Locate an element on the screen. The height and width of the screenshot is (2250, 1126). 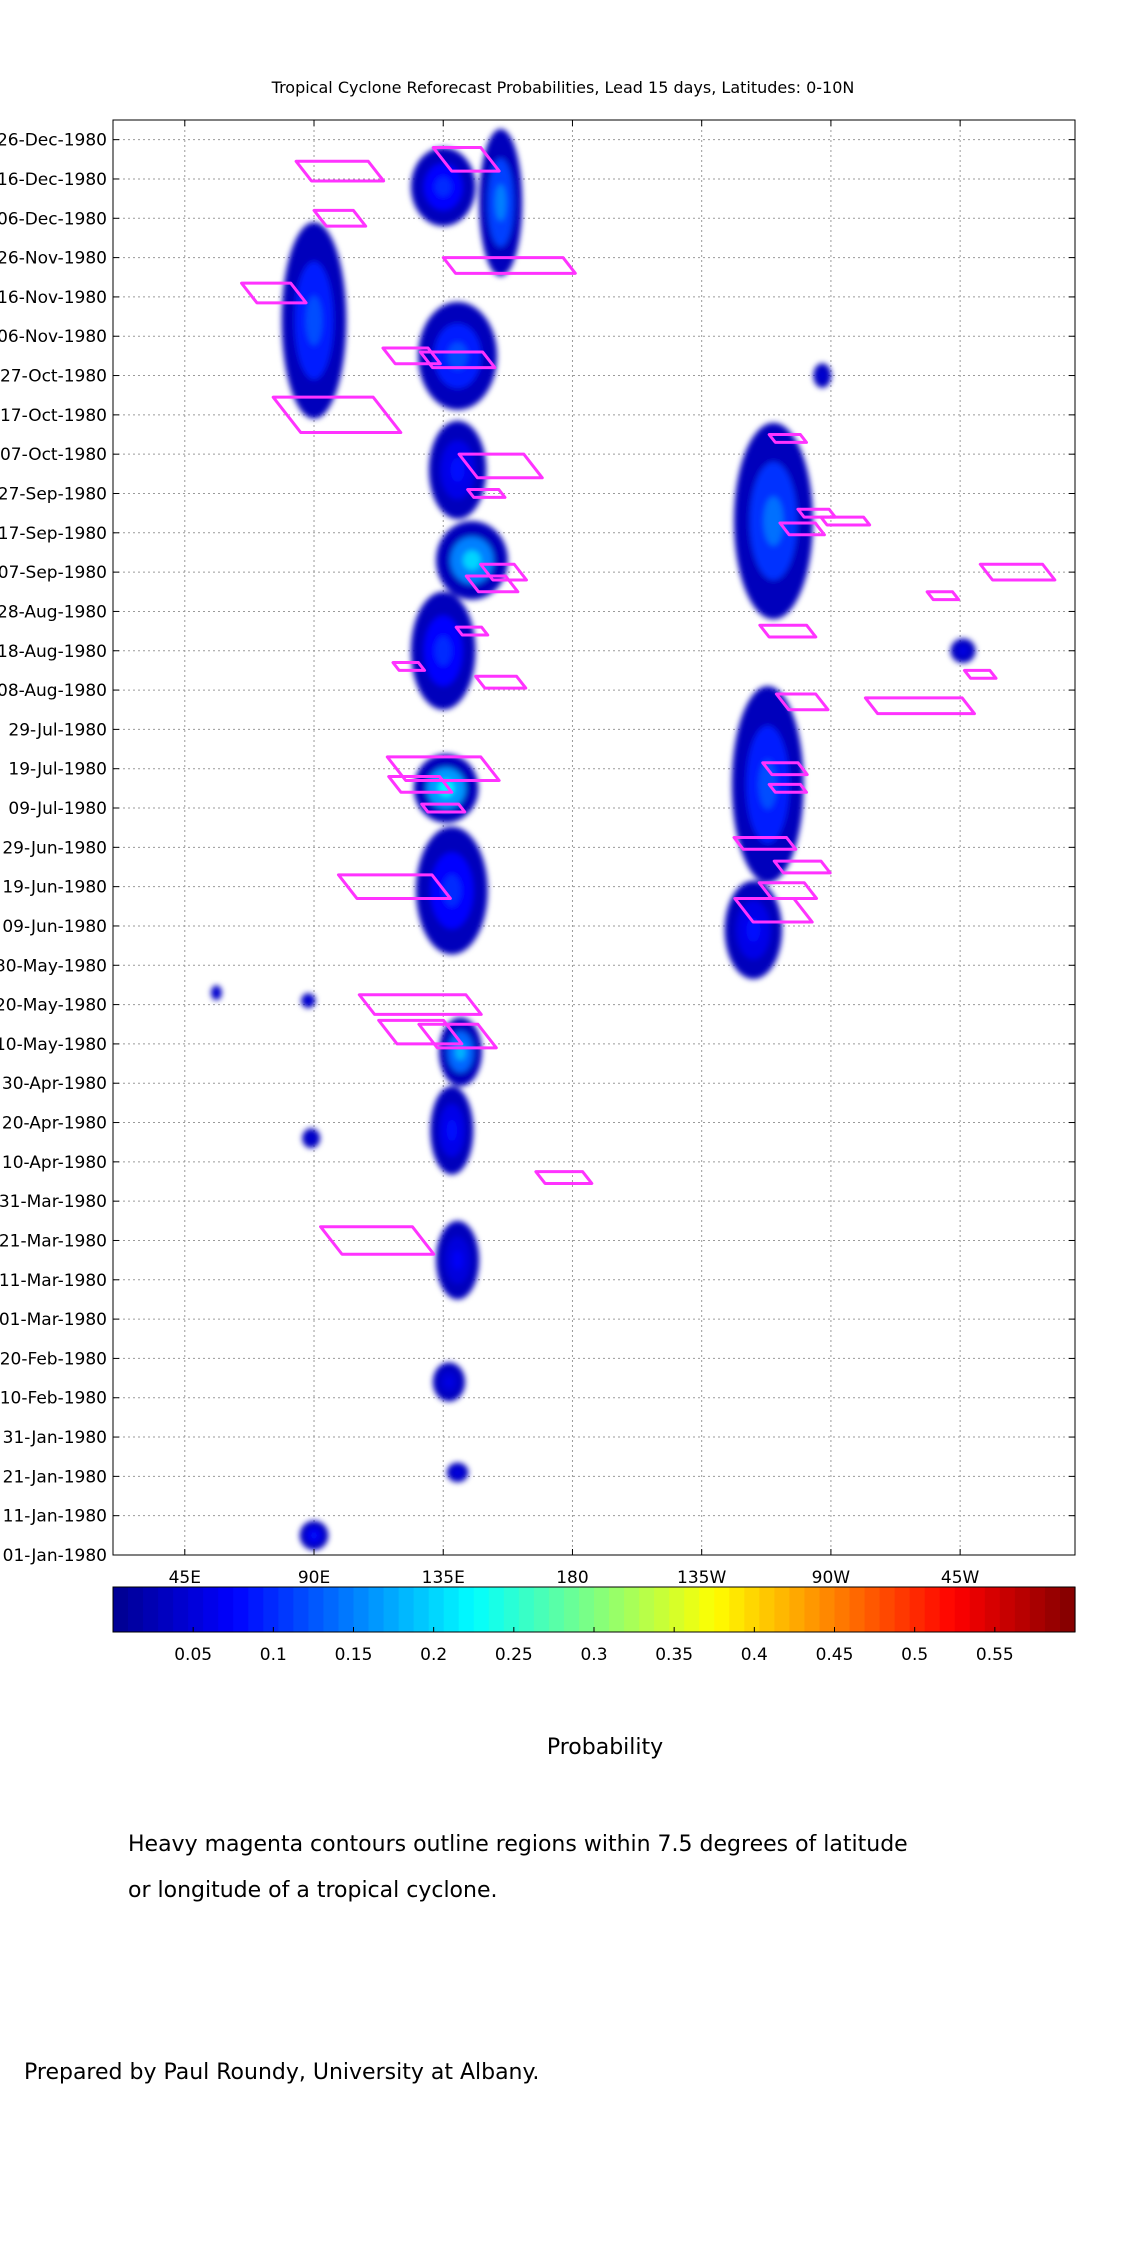
y-tick-label: 18-Aug-1980 is located at coordinates (53, 652).